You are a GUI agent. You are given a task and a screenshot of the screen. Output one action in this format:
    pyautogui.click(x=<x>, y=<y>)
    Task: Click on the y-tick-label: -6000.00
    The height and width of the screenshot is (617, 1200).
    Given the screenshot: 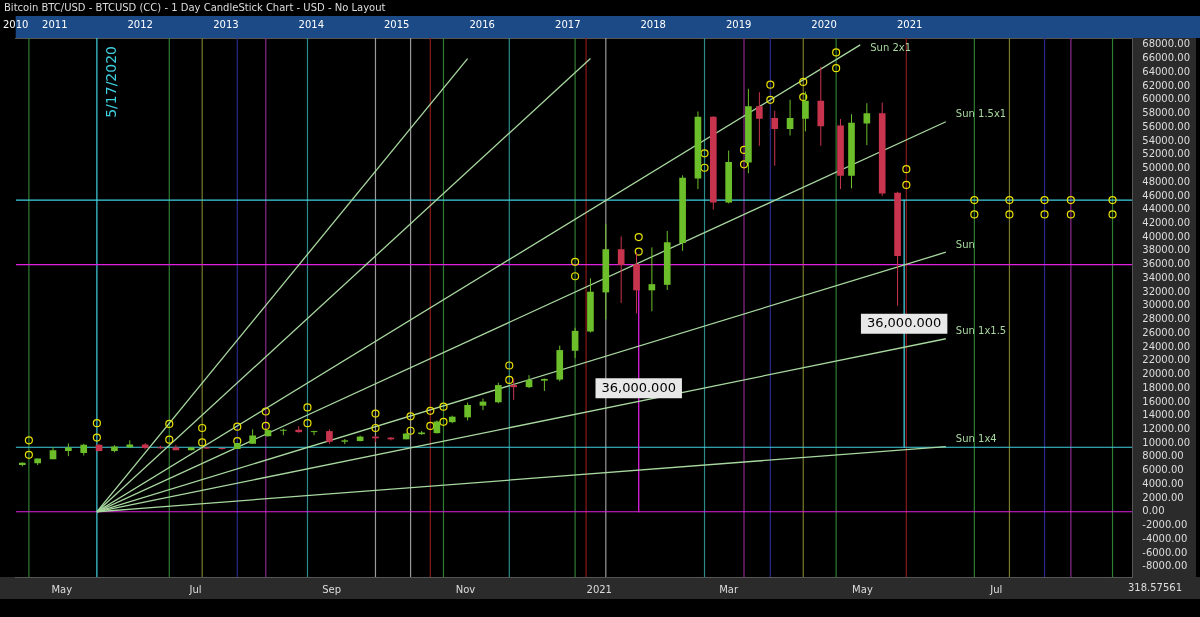 What is the action you would take?
    pyautogui.click(x=1165, y=552)
    